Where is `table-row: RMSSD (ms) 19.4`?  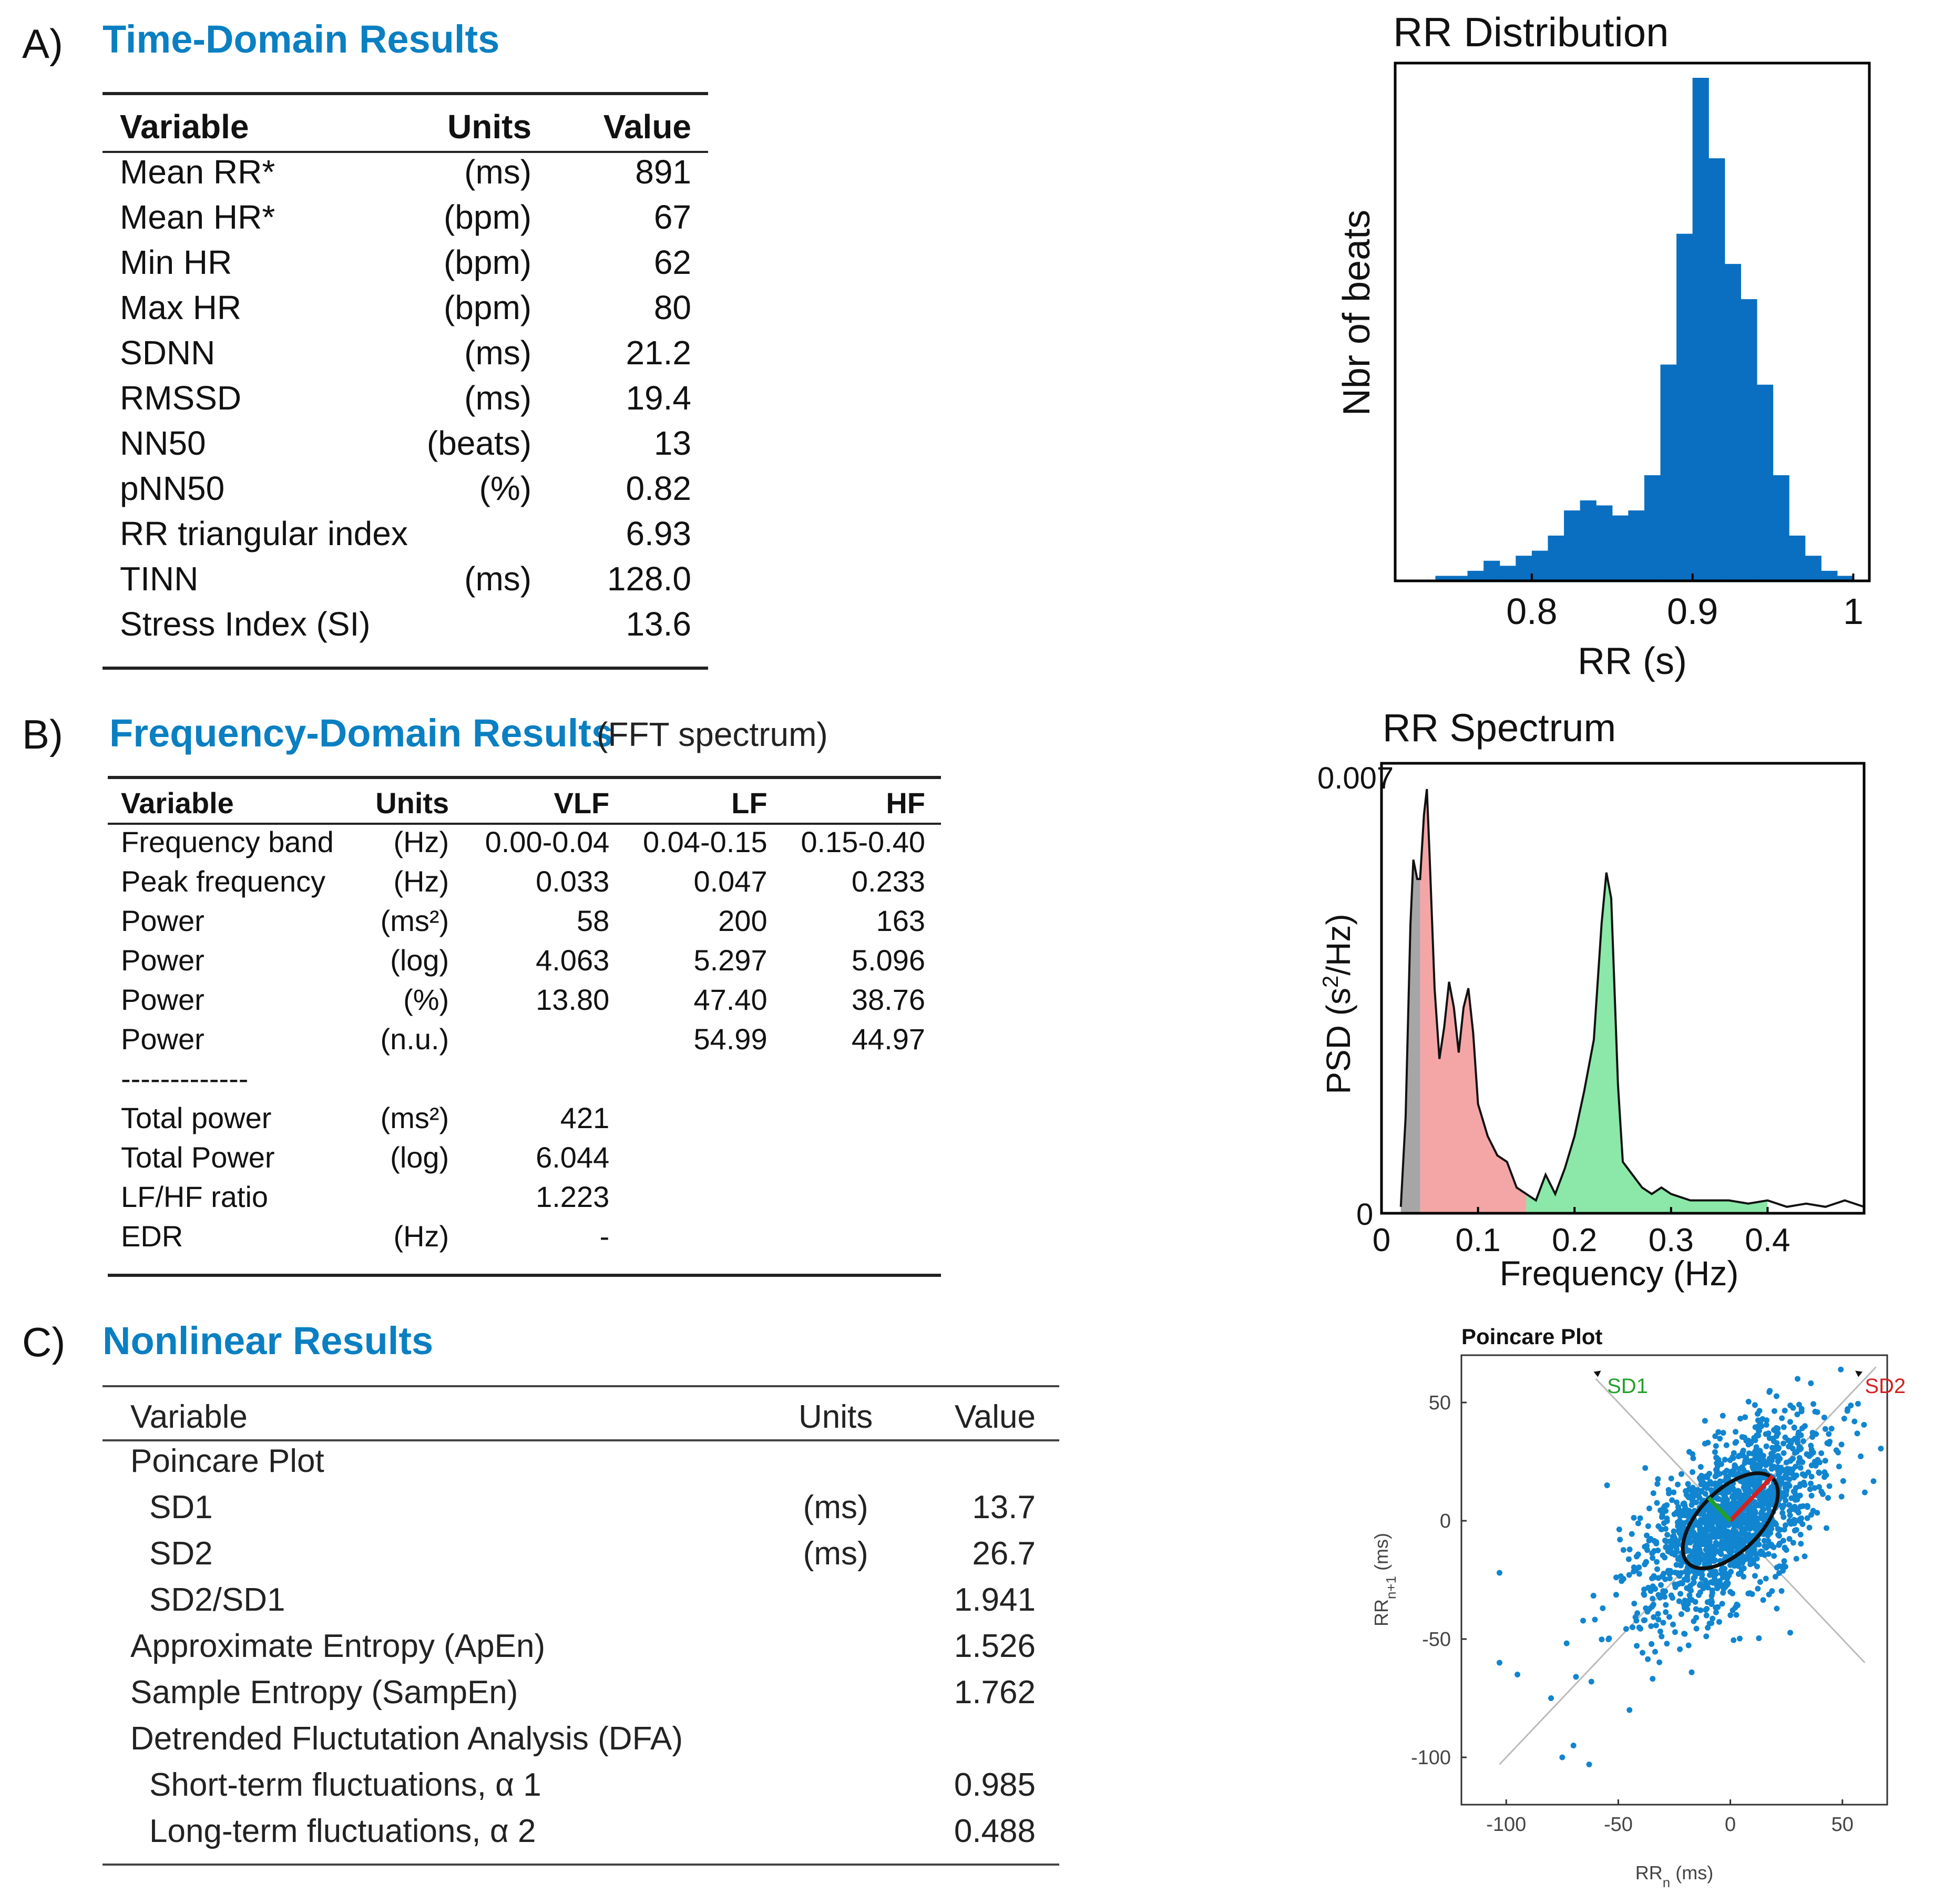 table-row: RMSSD (ms) 19.4 is located at coordinates (406, 398).